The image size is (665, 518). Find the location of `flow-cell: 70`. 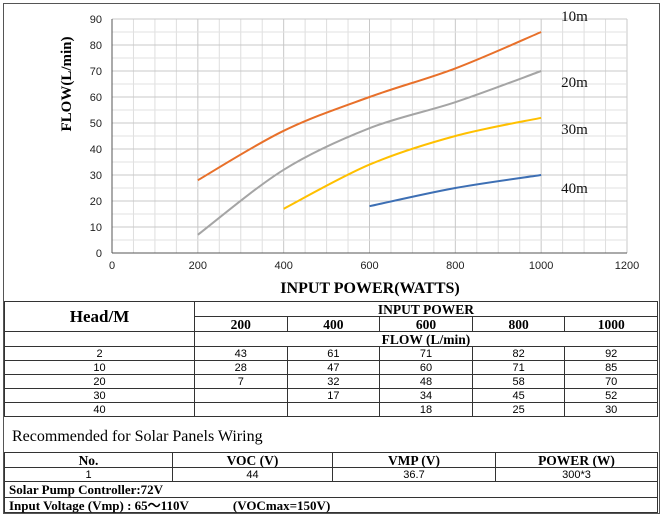

flow-cell: 70 is located at coordinates (611, 381).